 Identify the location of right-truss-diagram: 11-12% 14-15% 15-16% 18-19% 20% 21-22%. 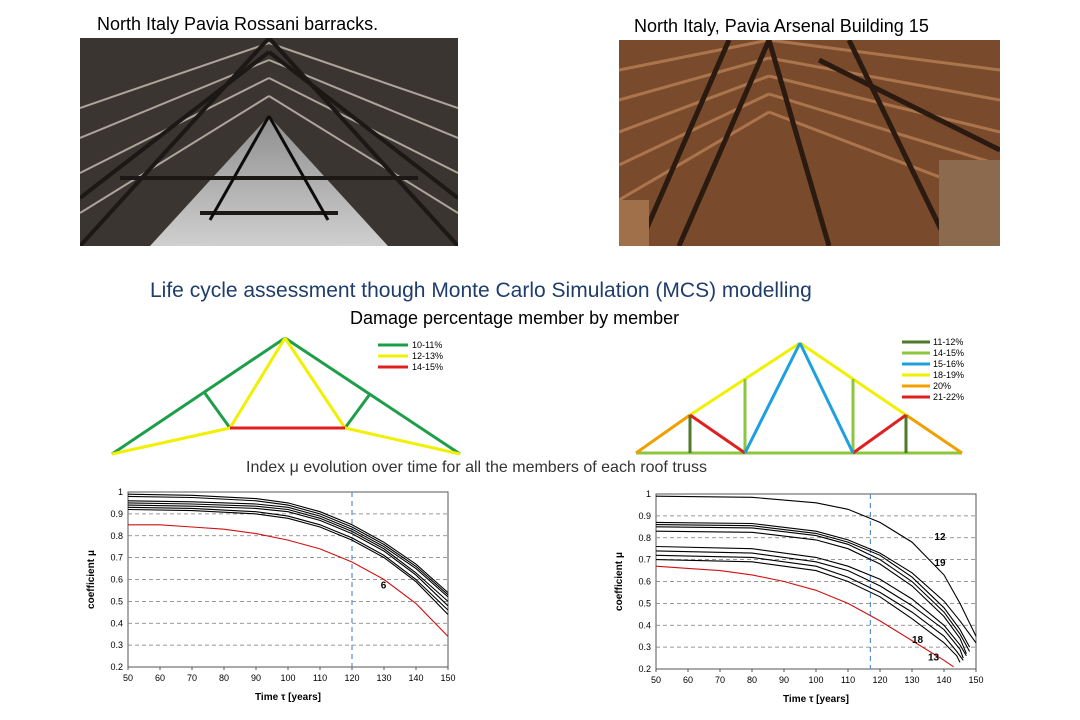
(799, 396).